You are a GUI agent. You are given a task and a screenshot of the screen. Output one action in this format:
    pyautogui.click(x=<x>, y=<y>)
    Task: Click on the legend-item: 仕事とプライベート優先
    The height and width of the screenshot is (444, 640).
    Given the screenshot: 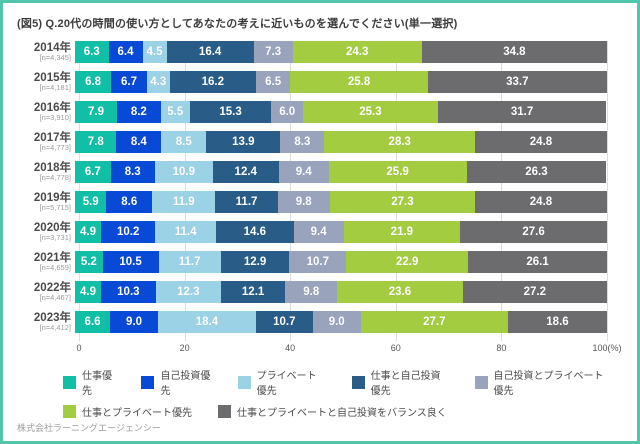 What is the action you would take?
    pyautogui.click(x=127, y=411)
    